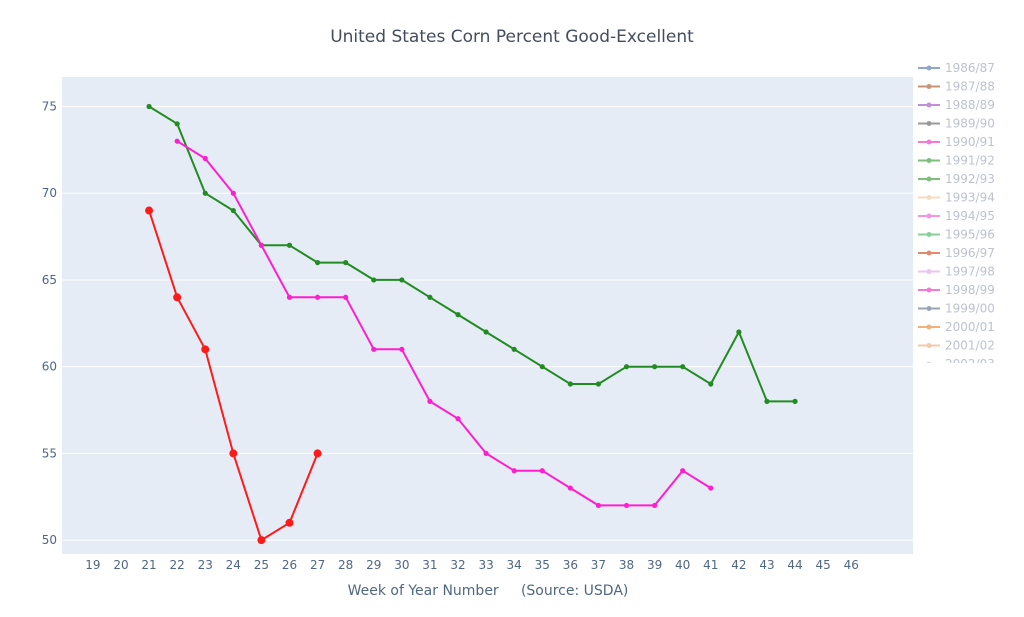 This screenshot has height=617, width=1024. Describe the element at coordinates (205, 565) in the screenshot. I see `x-tick-label: 23` at that location.